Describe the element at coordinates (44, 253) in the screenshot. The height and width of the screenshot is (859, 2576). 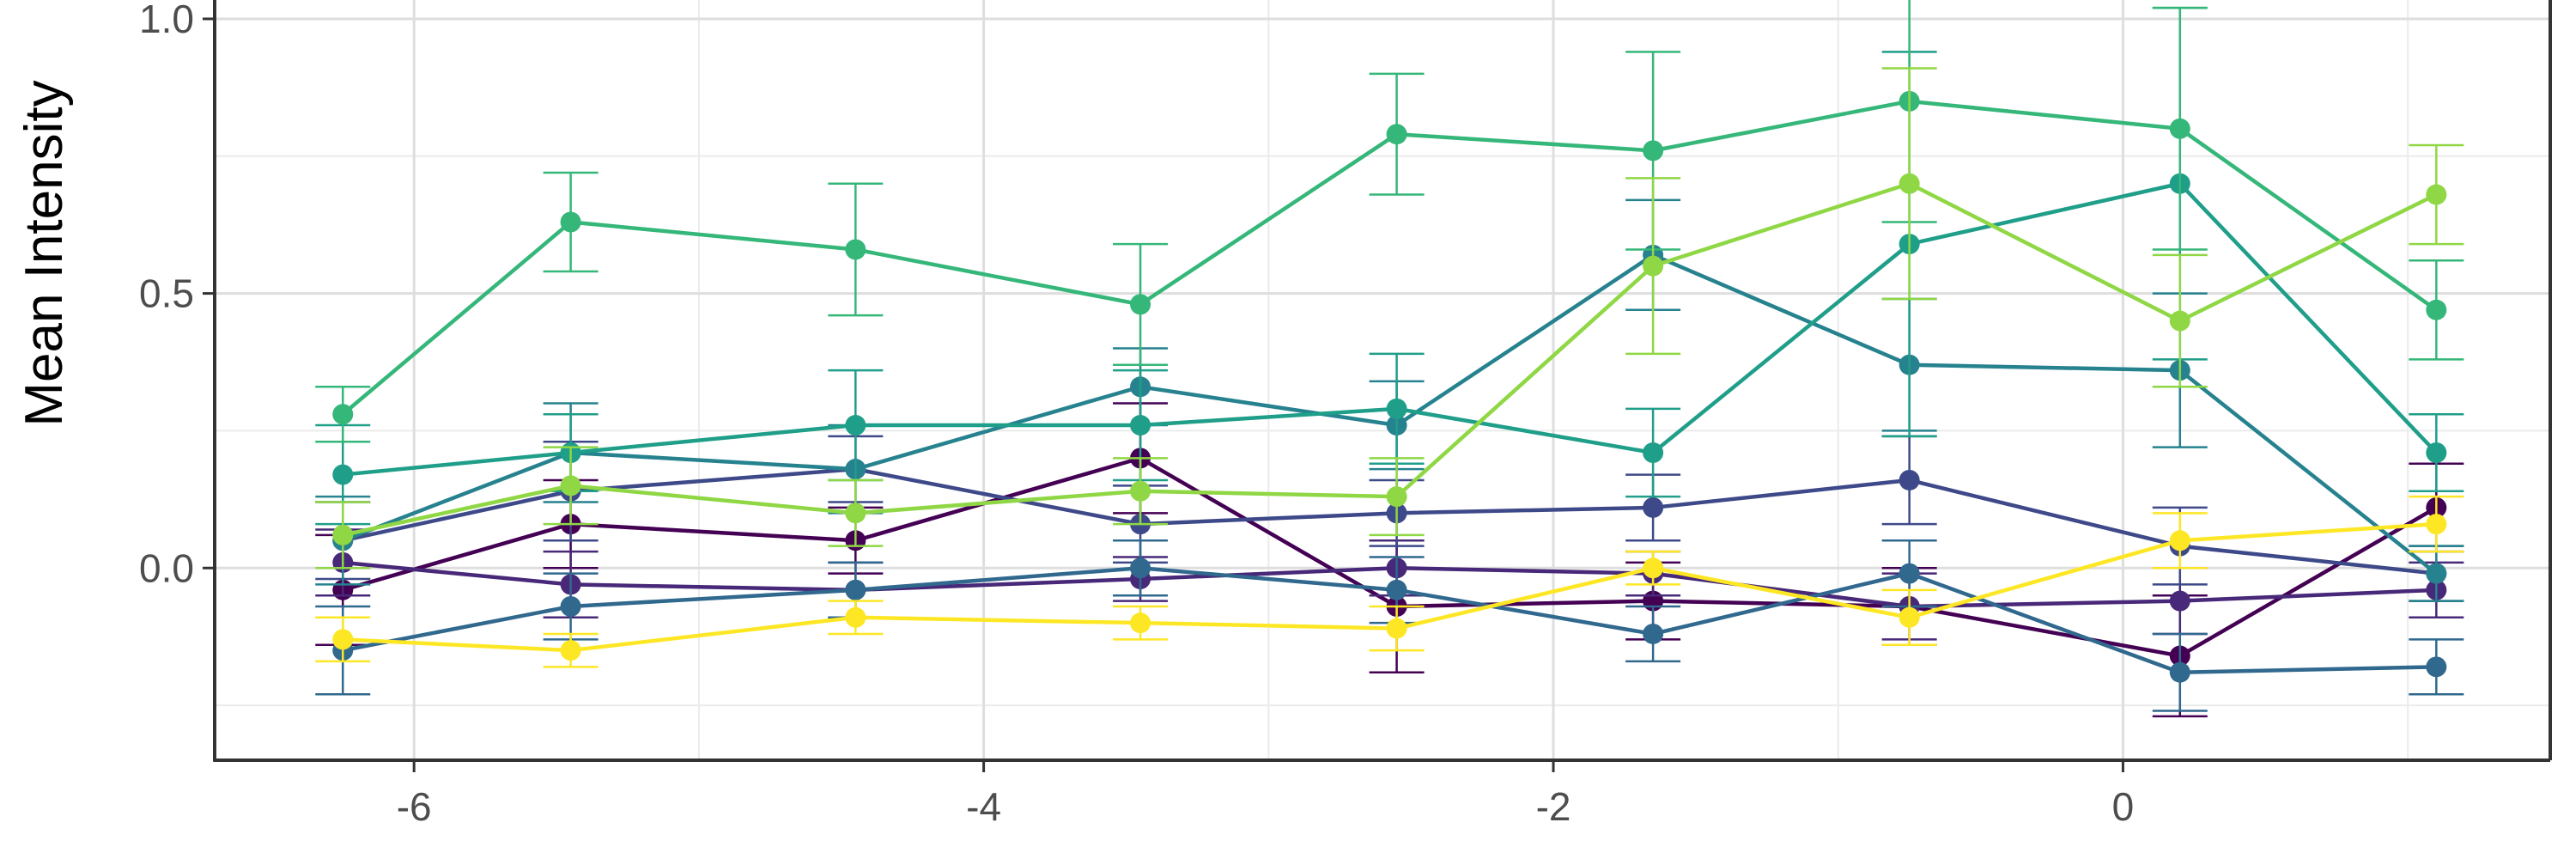
I see `y-axis-title: Mean Intensity` at that location.